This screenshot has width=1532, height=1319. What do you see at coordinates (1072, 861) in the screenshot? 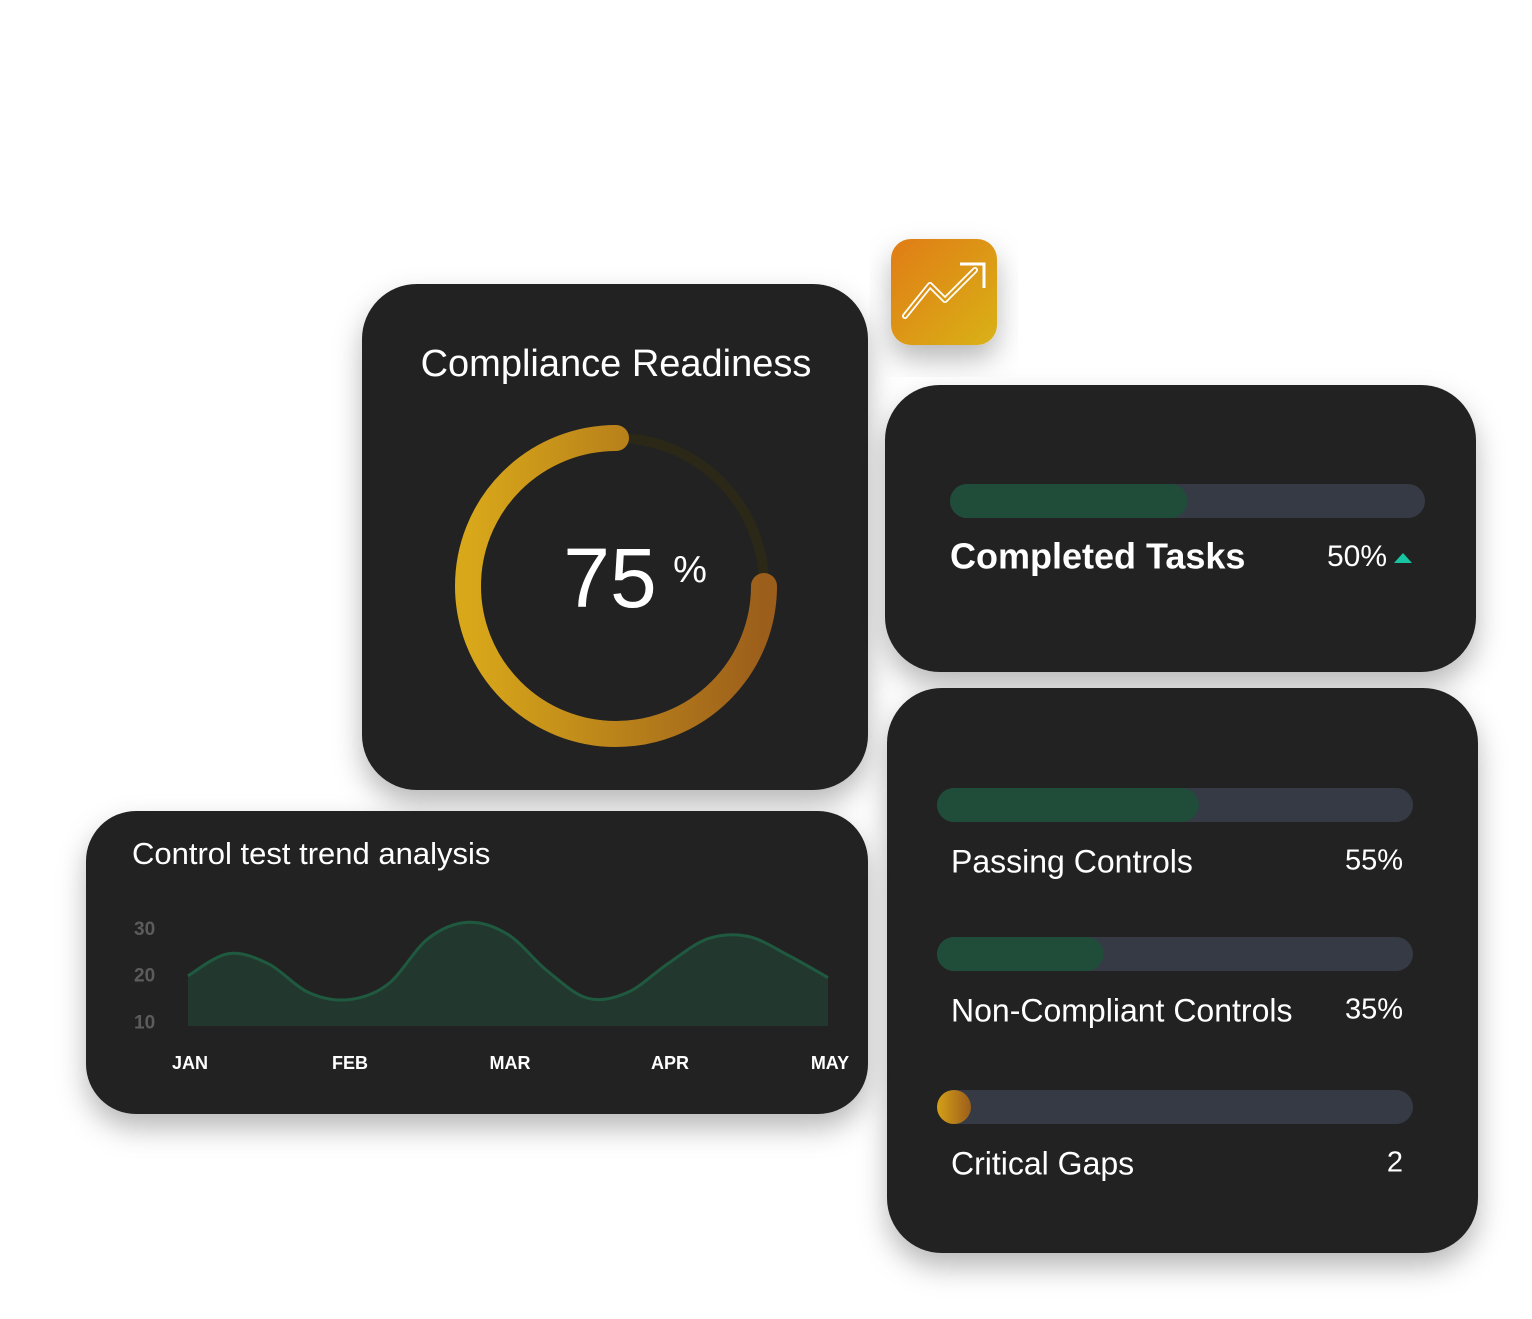
I see `control-label: Passing Controls` at bounding box center [1072, 861].